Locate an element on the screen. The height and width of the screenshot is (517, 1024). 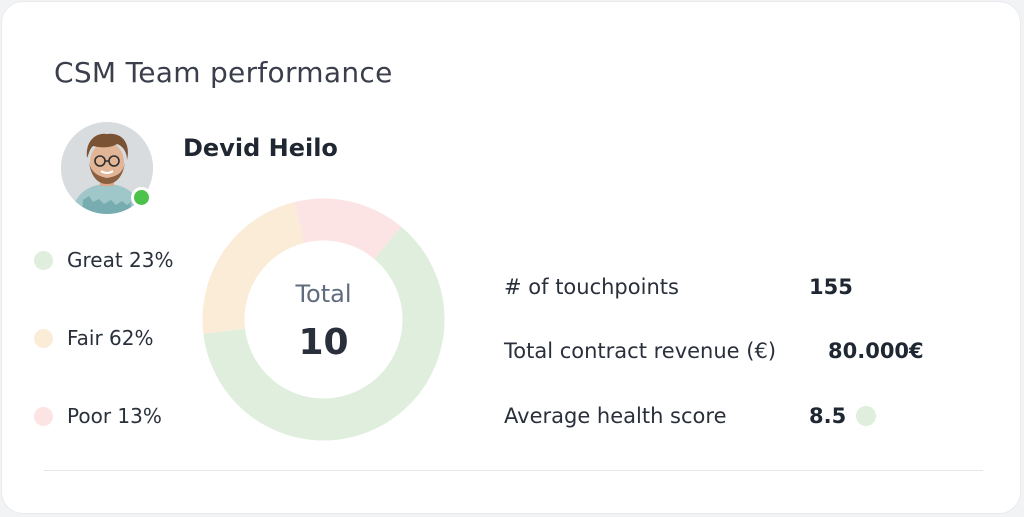
legend-item-poor: Poor 13% is located at coordinates (98, 416).